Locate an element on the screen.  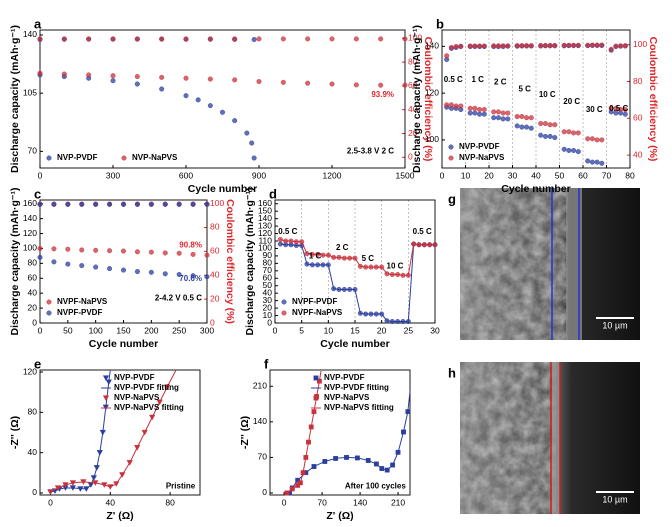
y2-tick-label: 20 is located at coordinates (215, 298).